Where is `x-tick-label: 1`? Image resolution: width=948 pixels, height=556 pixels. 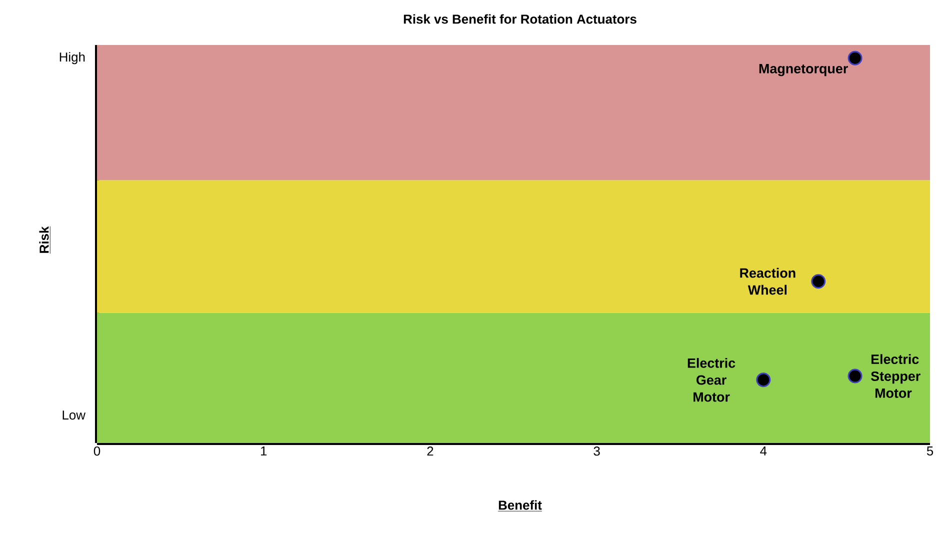
x-tick-label: 1 is located at coordinates (263, 451).